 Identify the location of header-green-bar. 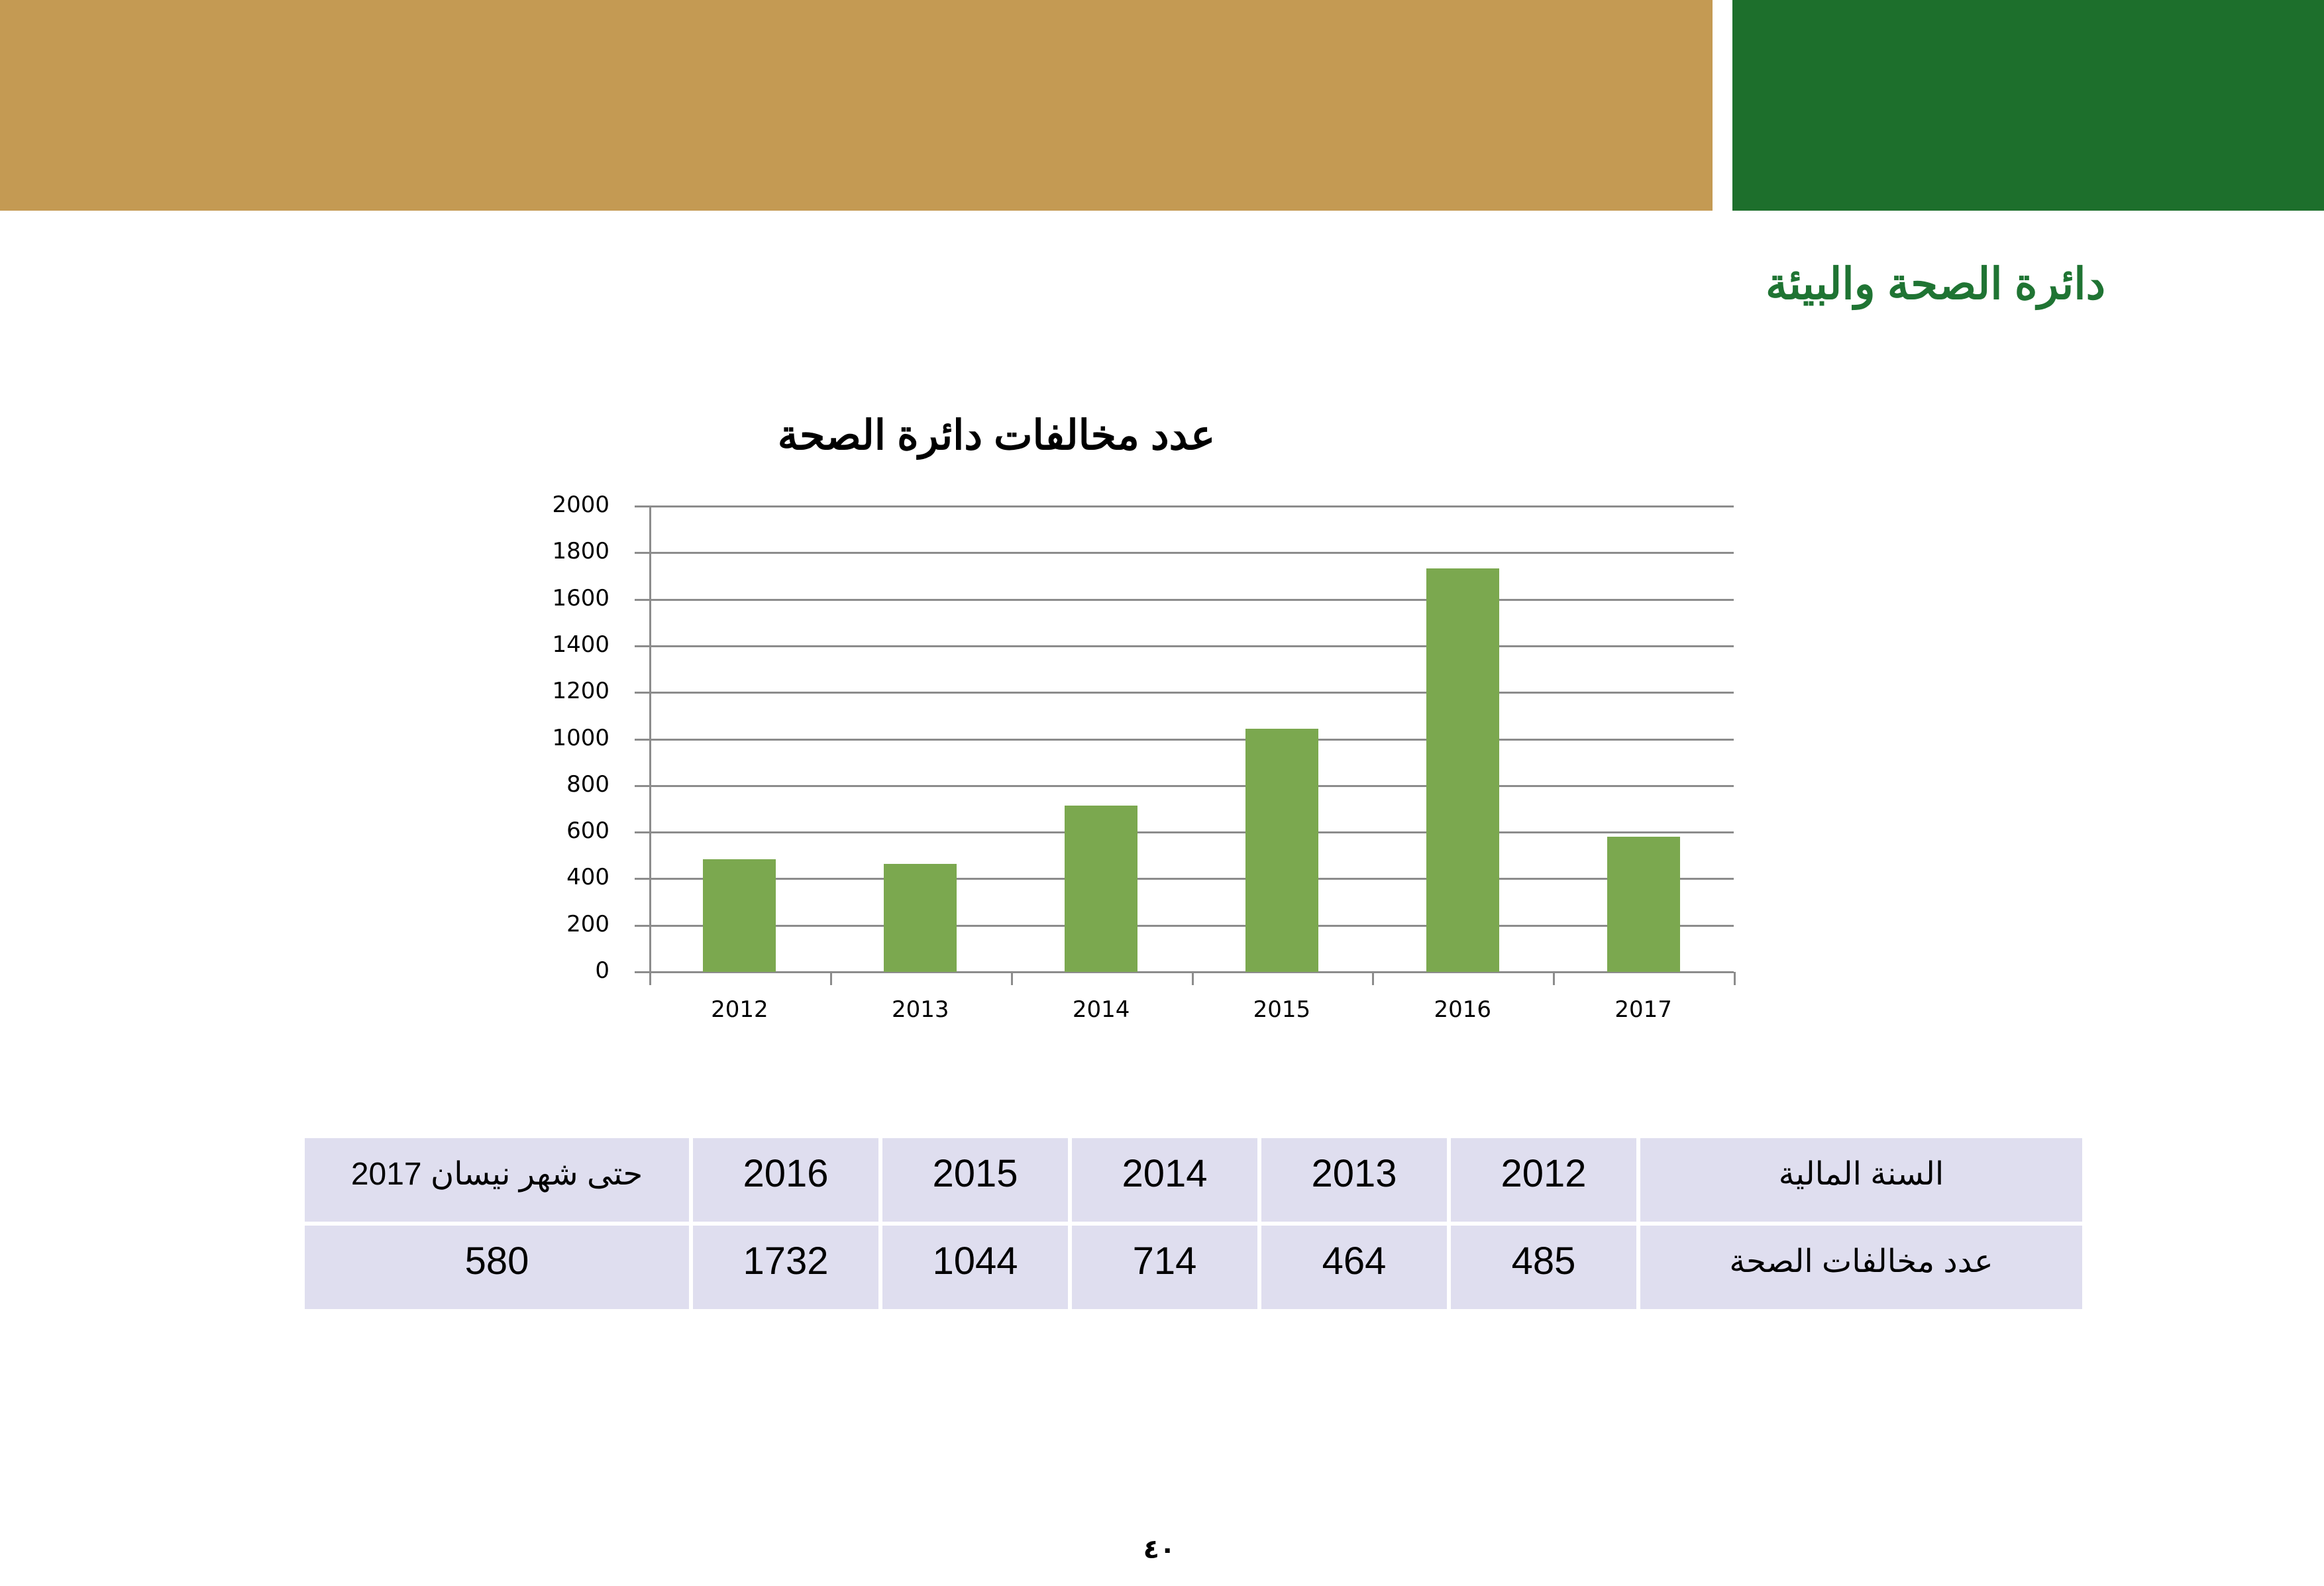
(2028, 105).